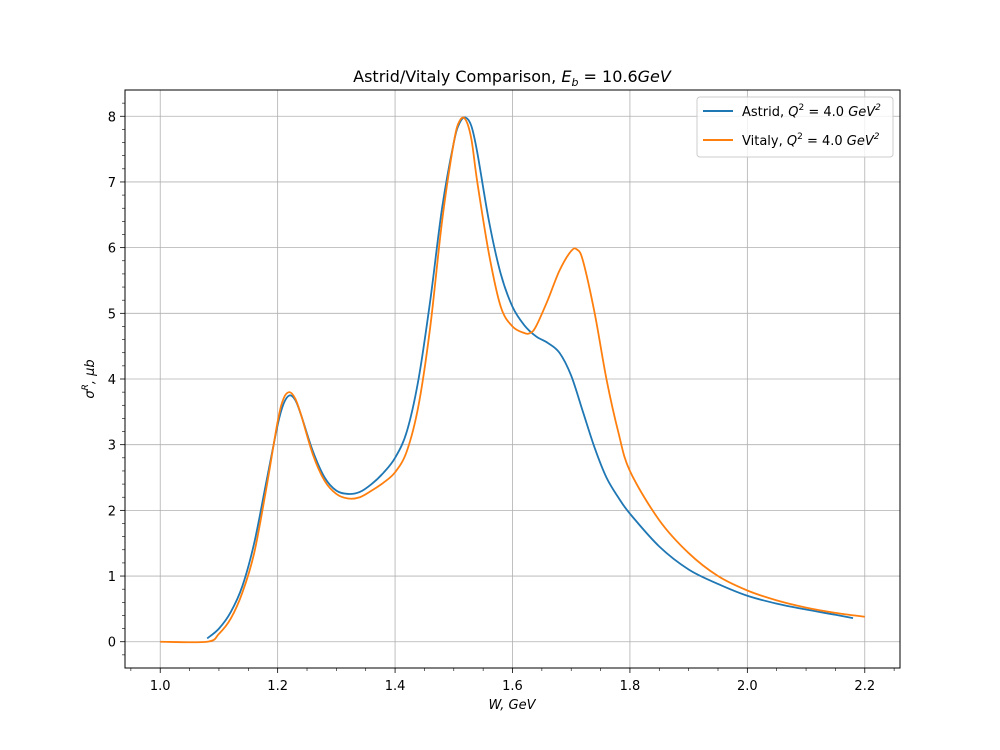 The image size is (1000, 750). I want to click on y-axis-label-sigma: σ, so click(90, 394).